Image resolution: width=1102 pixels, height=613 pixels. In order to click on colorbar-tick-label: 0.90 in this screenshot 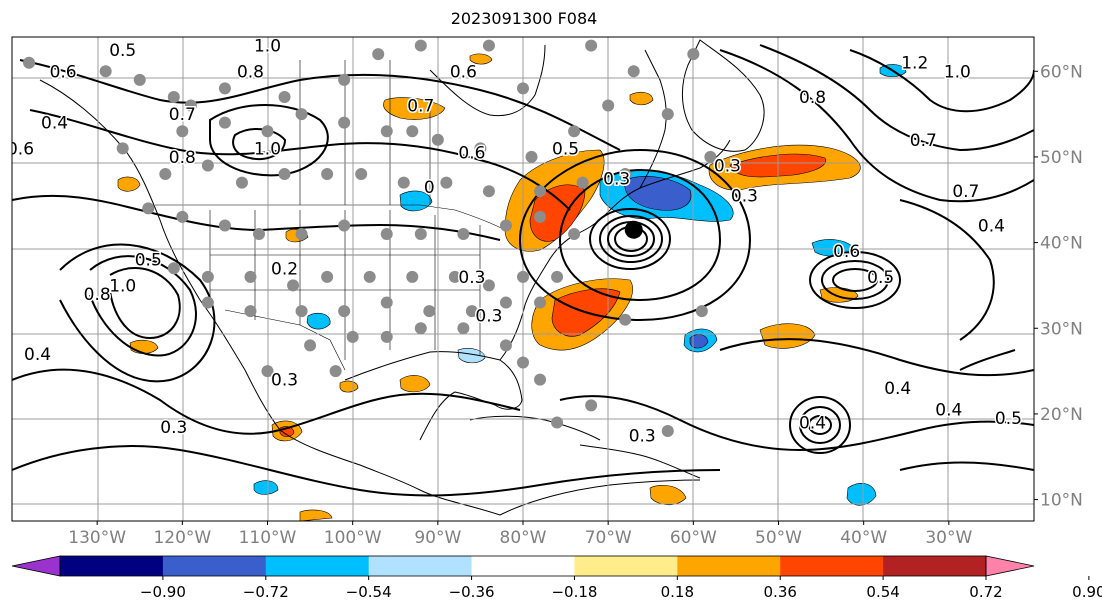, I will do `click(1087, 592)`.